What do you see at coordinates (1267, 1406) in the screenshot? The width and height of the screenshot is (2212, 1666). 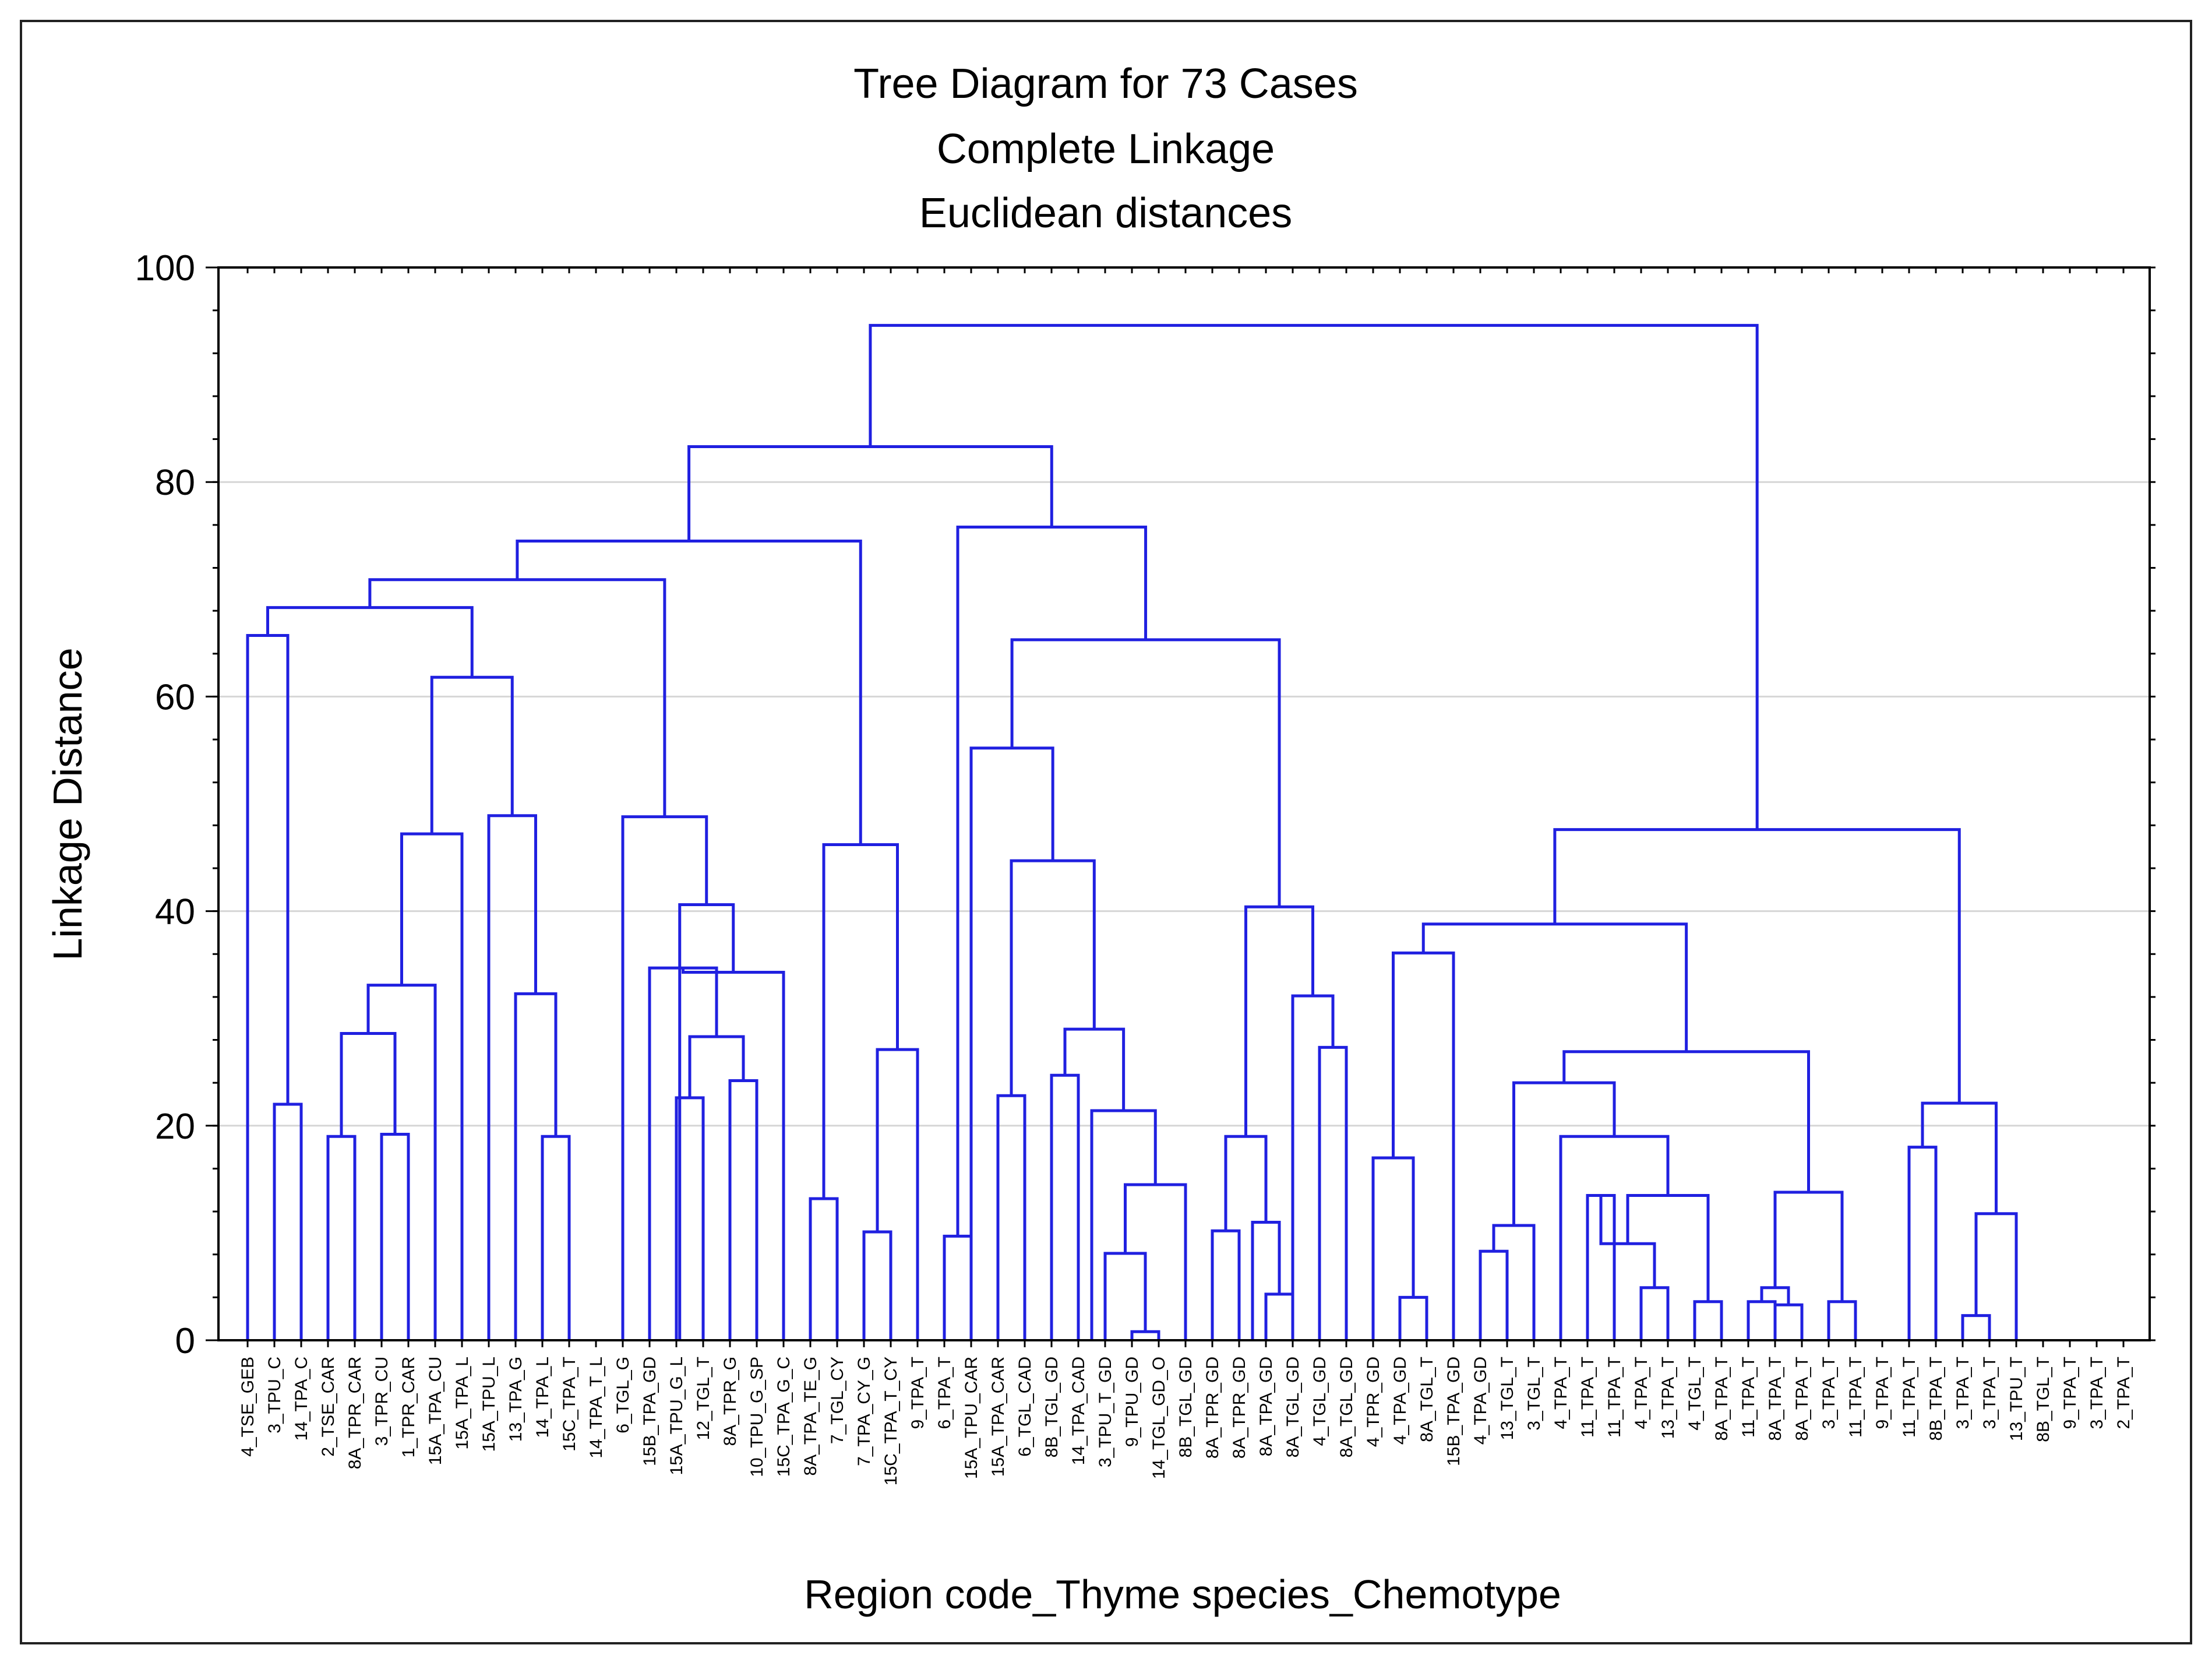 I see `leaf-label: 8A_TPA_GD` at bounding box center [1267, 1406].